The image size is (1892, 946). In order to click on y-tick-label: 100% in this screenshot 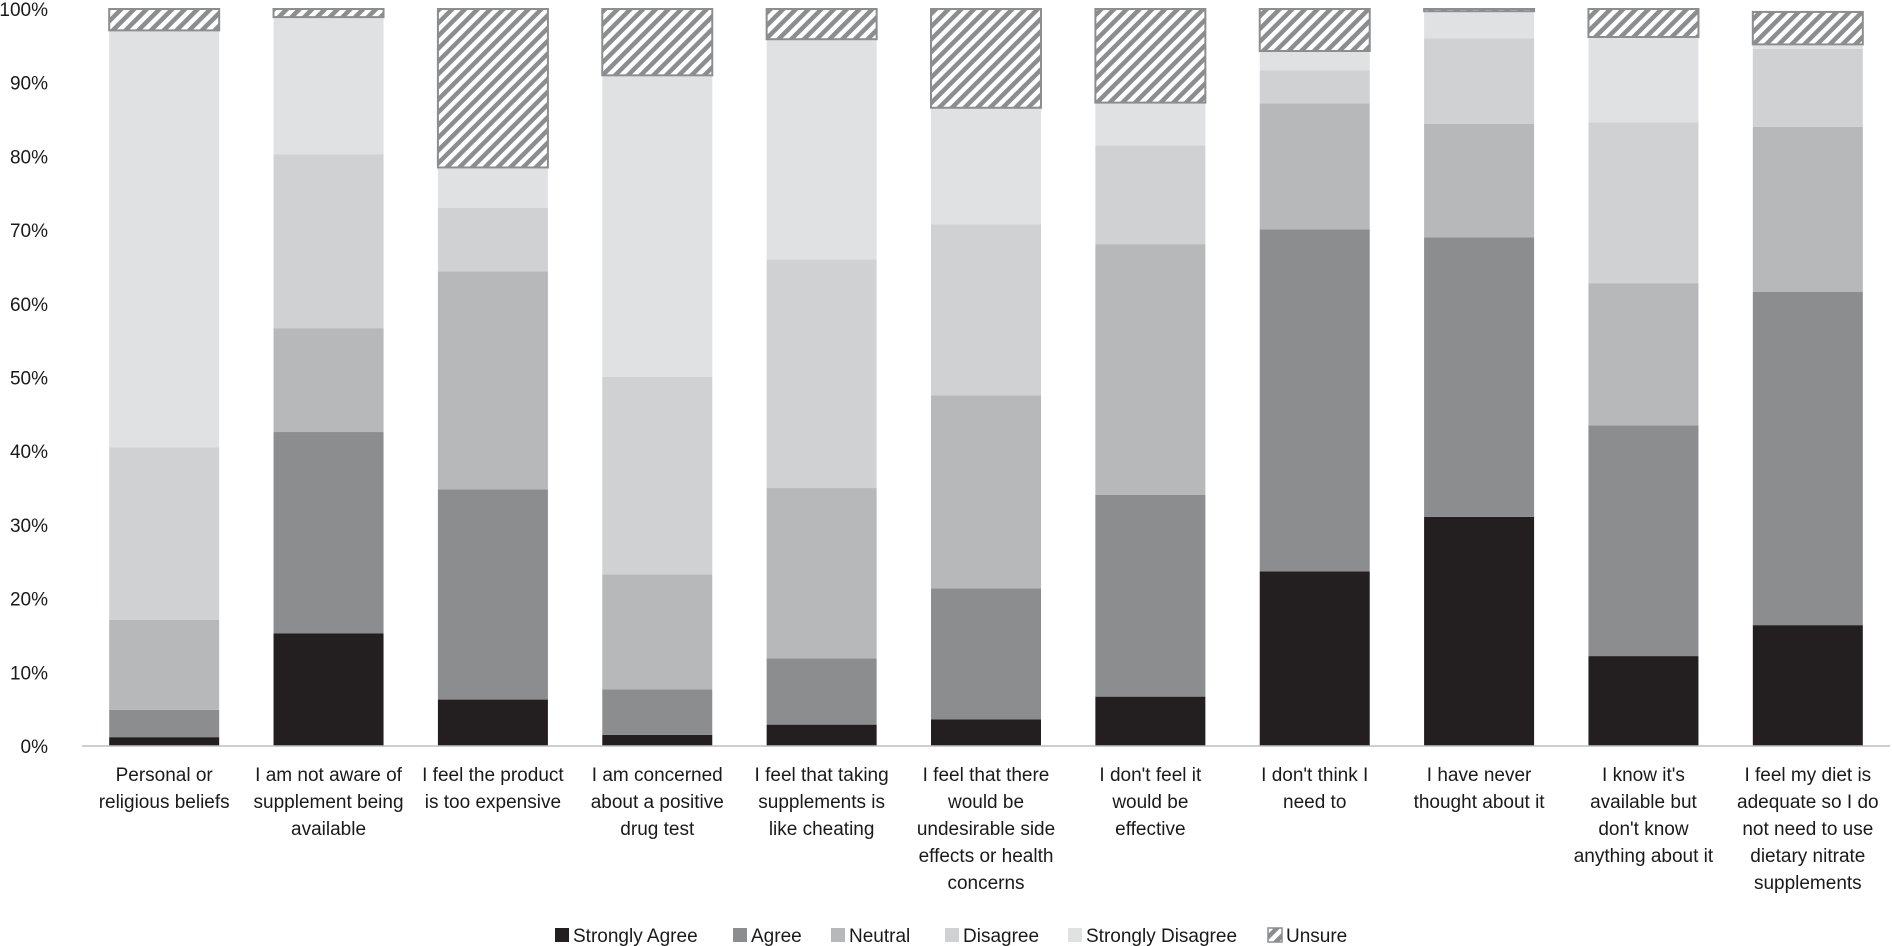, I will do `click(24, 10)`.